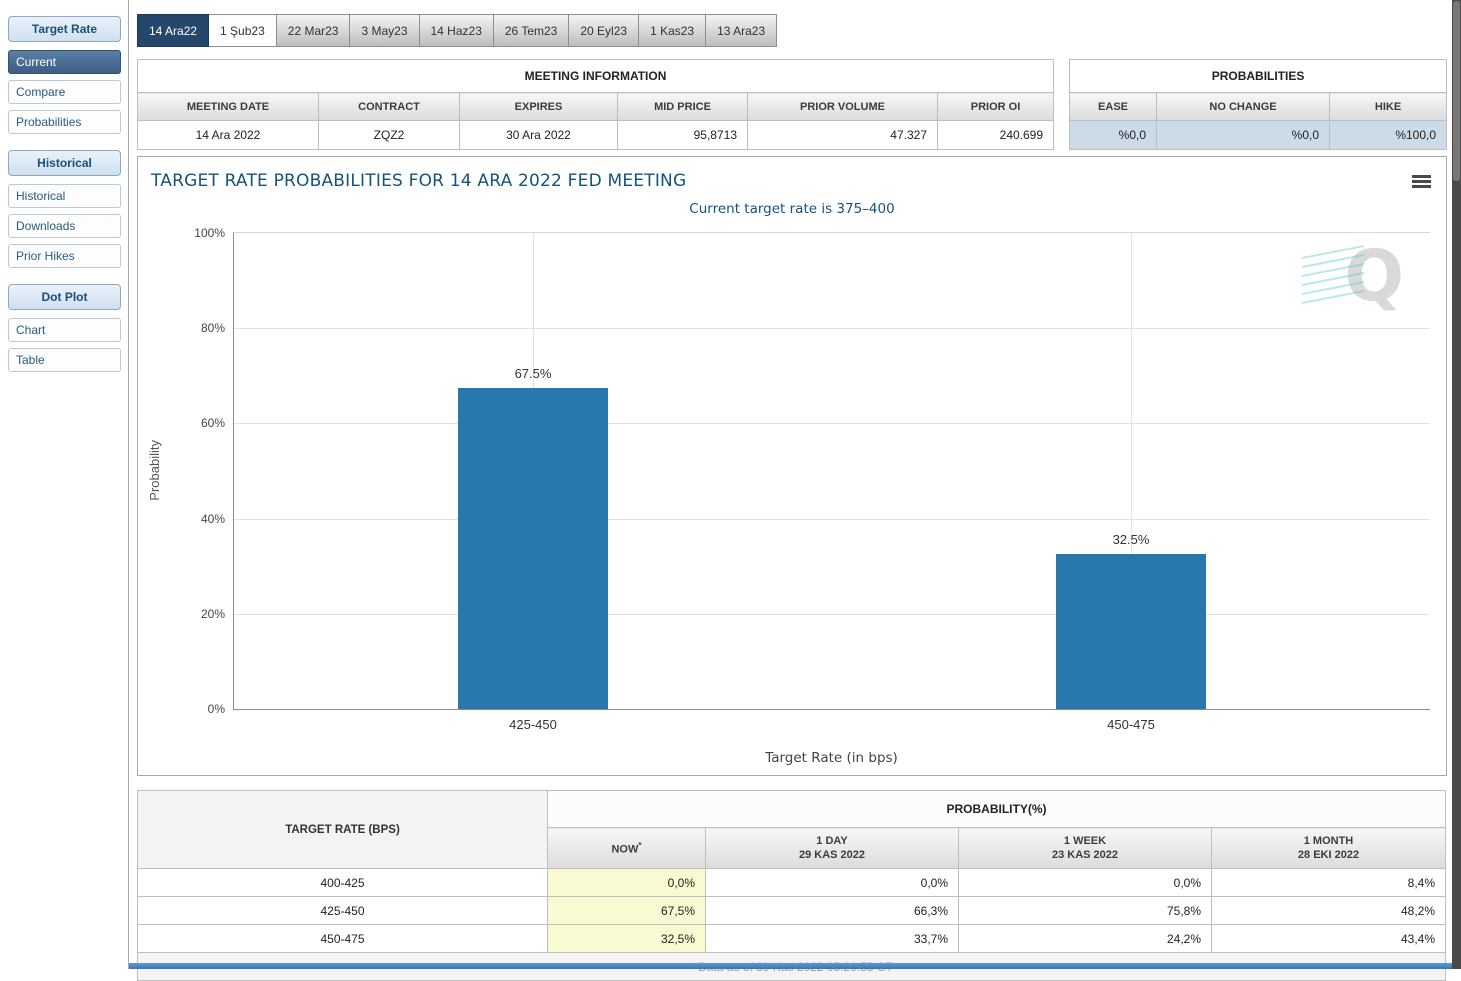 The width and height of the screenshot is (1461, 981). What do you see at coordinates (64, 297) in the screenshot?
I see `sidebar-header-dot-plot: Dot Plot` at bounding box center [64, 297].